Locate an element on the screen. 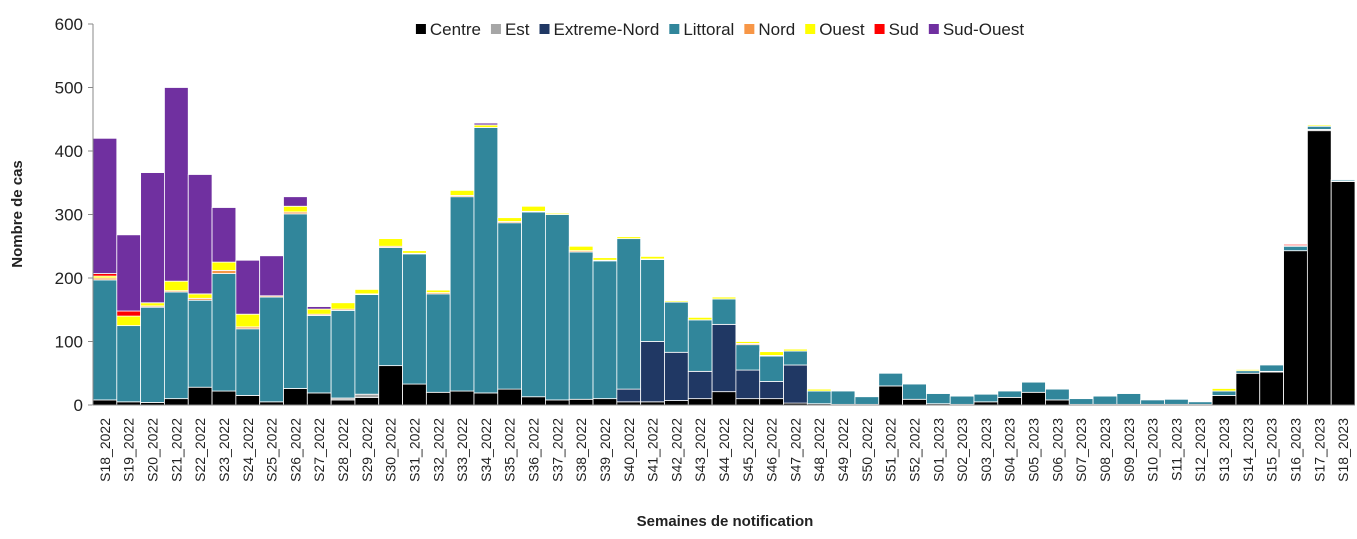 The image size is (1357, 539). x-tick-label: S11_2023 is located at coordinates (1176, 449).